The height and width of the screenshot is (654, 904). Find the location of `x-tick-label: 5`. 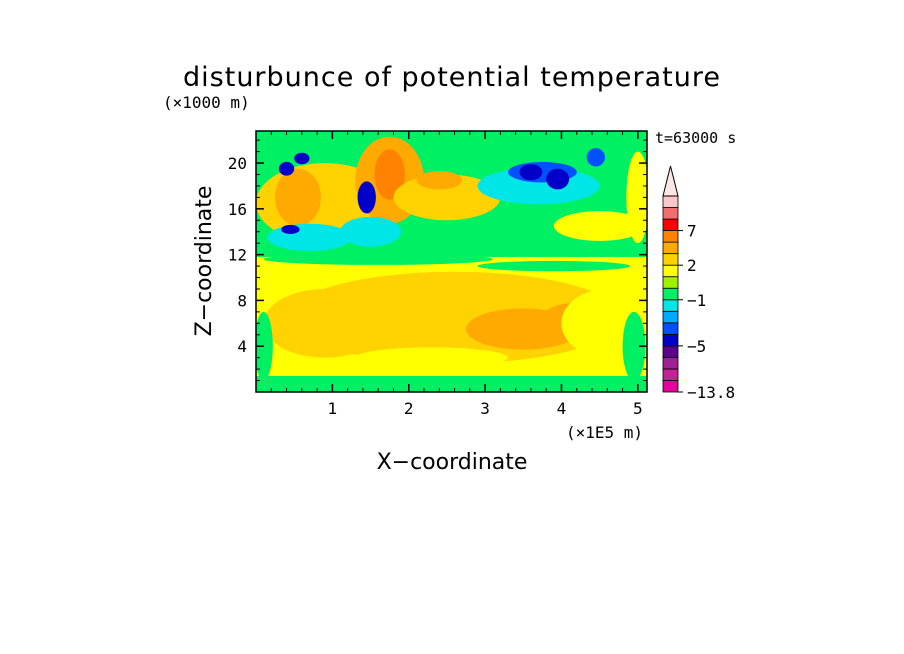

x-tick-label: 5 is located at coordinates (638, 408).